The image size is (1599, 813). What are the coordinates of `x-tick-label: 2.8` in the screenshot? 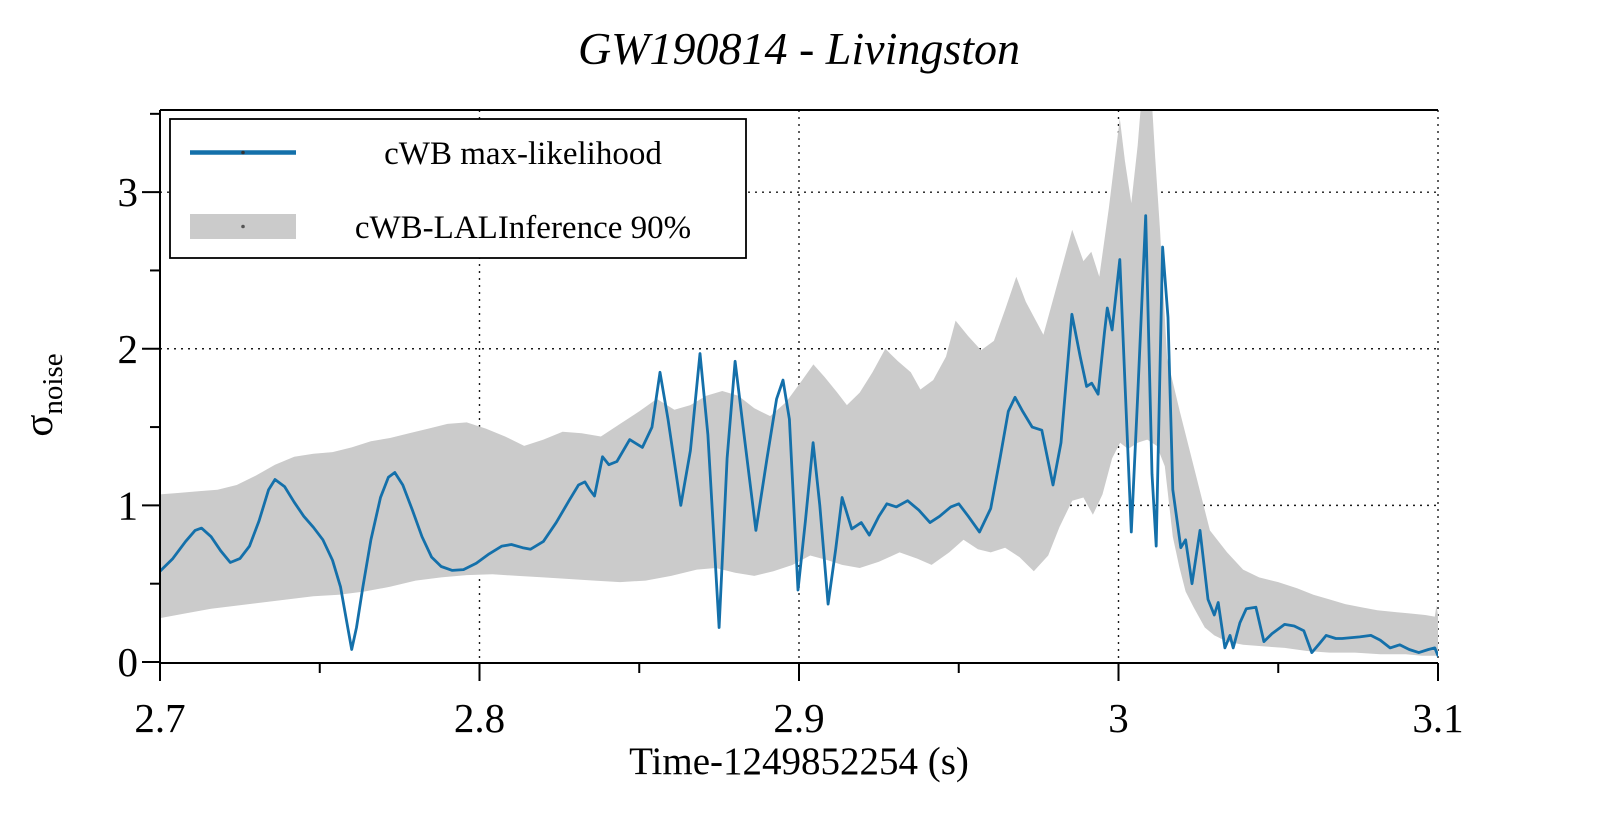 It's located at (479, 718).